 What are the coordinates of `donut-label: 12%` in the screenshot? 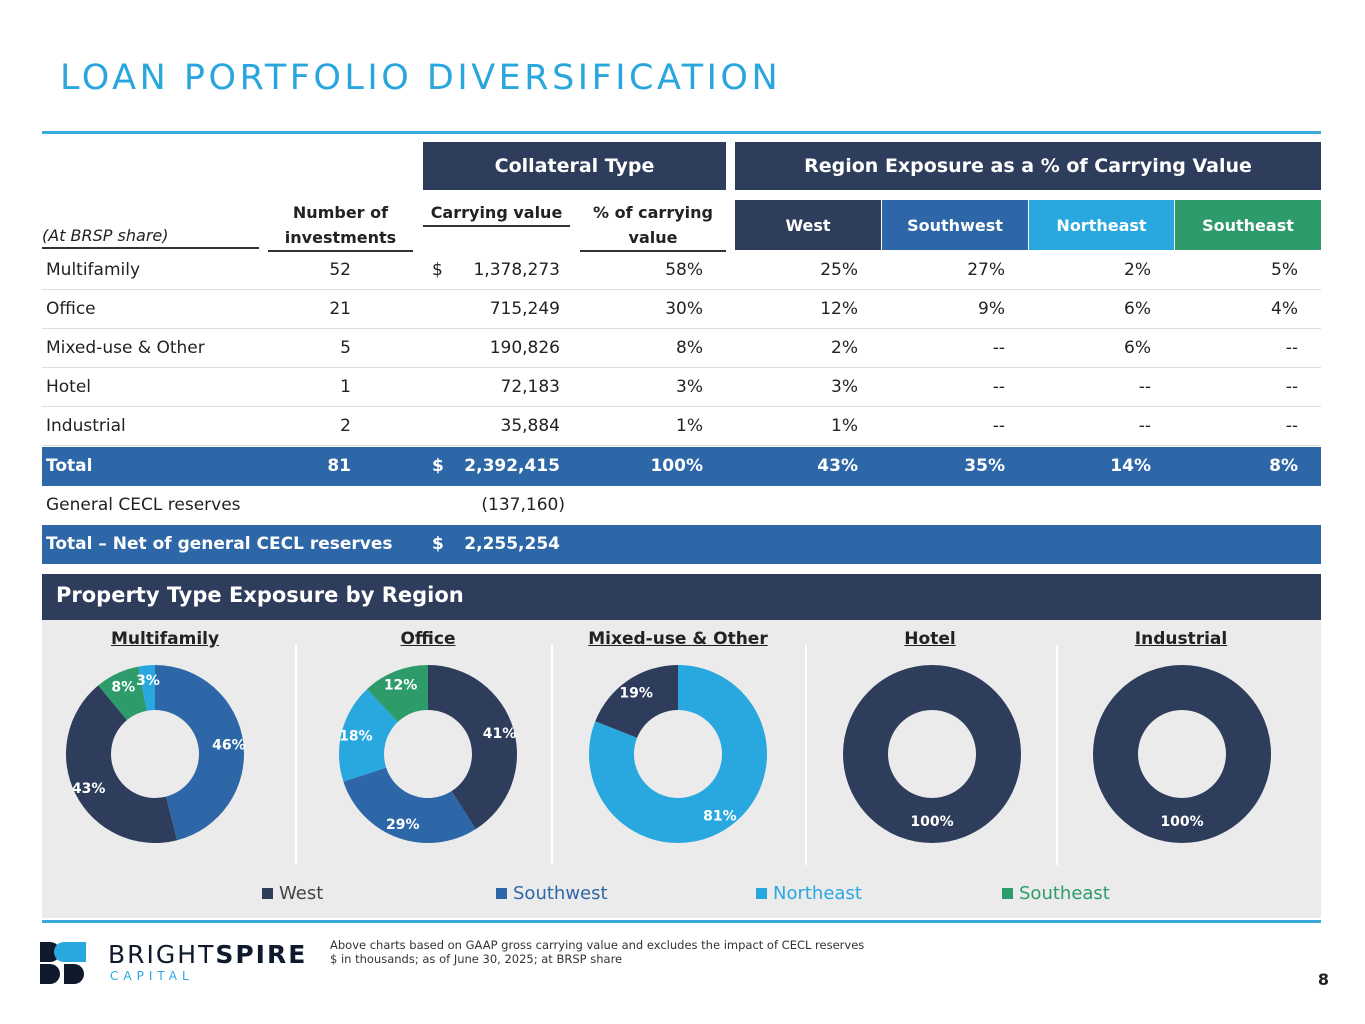 It's located at (401, 686).